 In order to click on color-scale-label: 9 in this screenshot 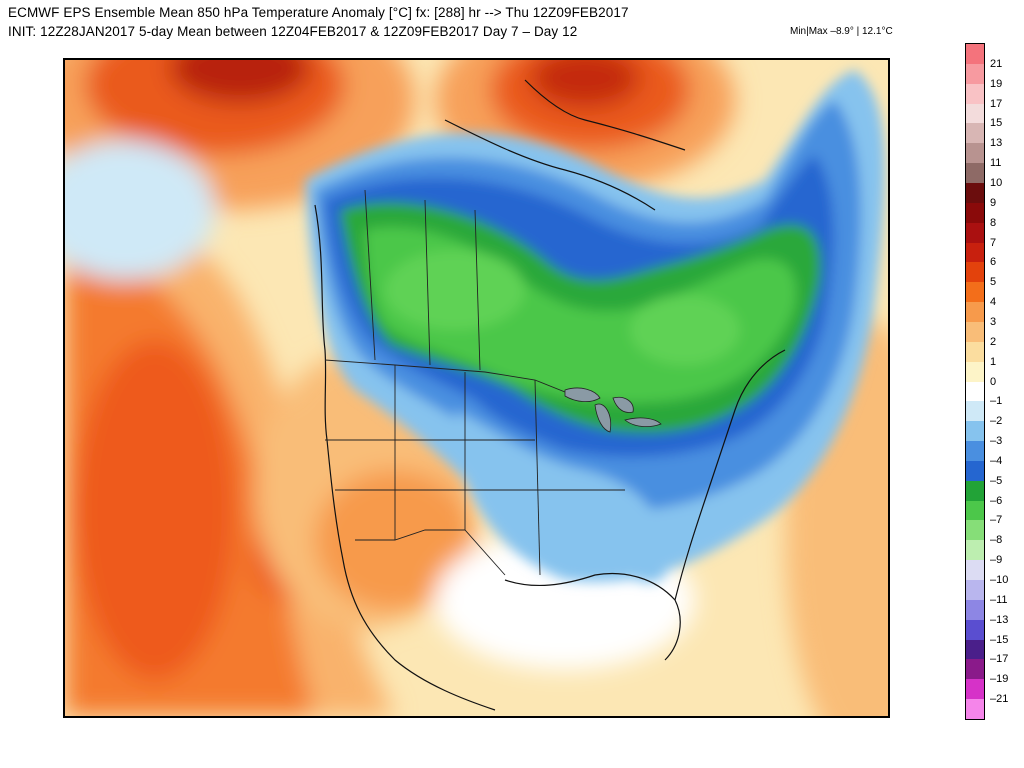, I will do `click(993, 202)`.